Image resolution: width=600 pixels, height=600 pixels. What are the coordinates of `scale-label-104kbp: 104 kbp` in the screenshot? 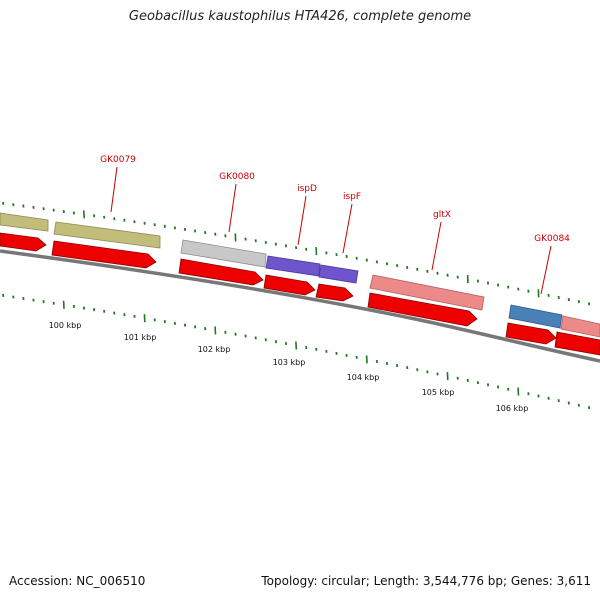 It's located at (363, 377).